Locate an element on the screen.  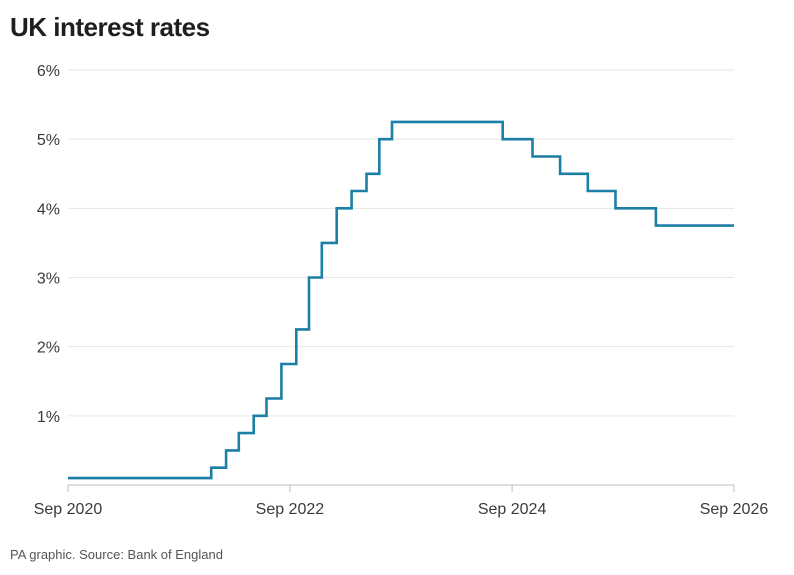
y-tick-label: 5% is located at coordinates (48, 140).